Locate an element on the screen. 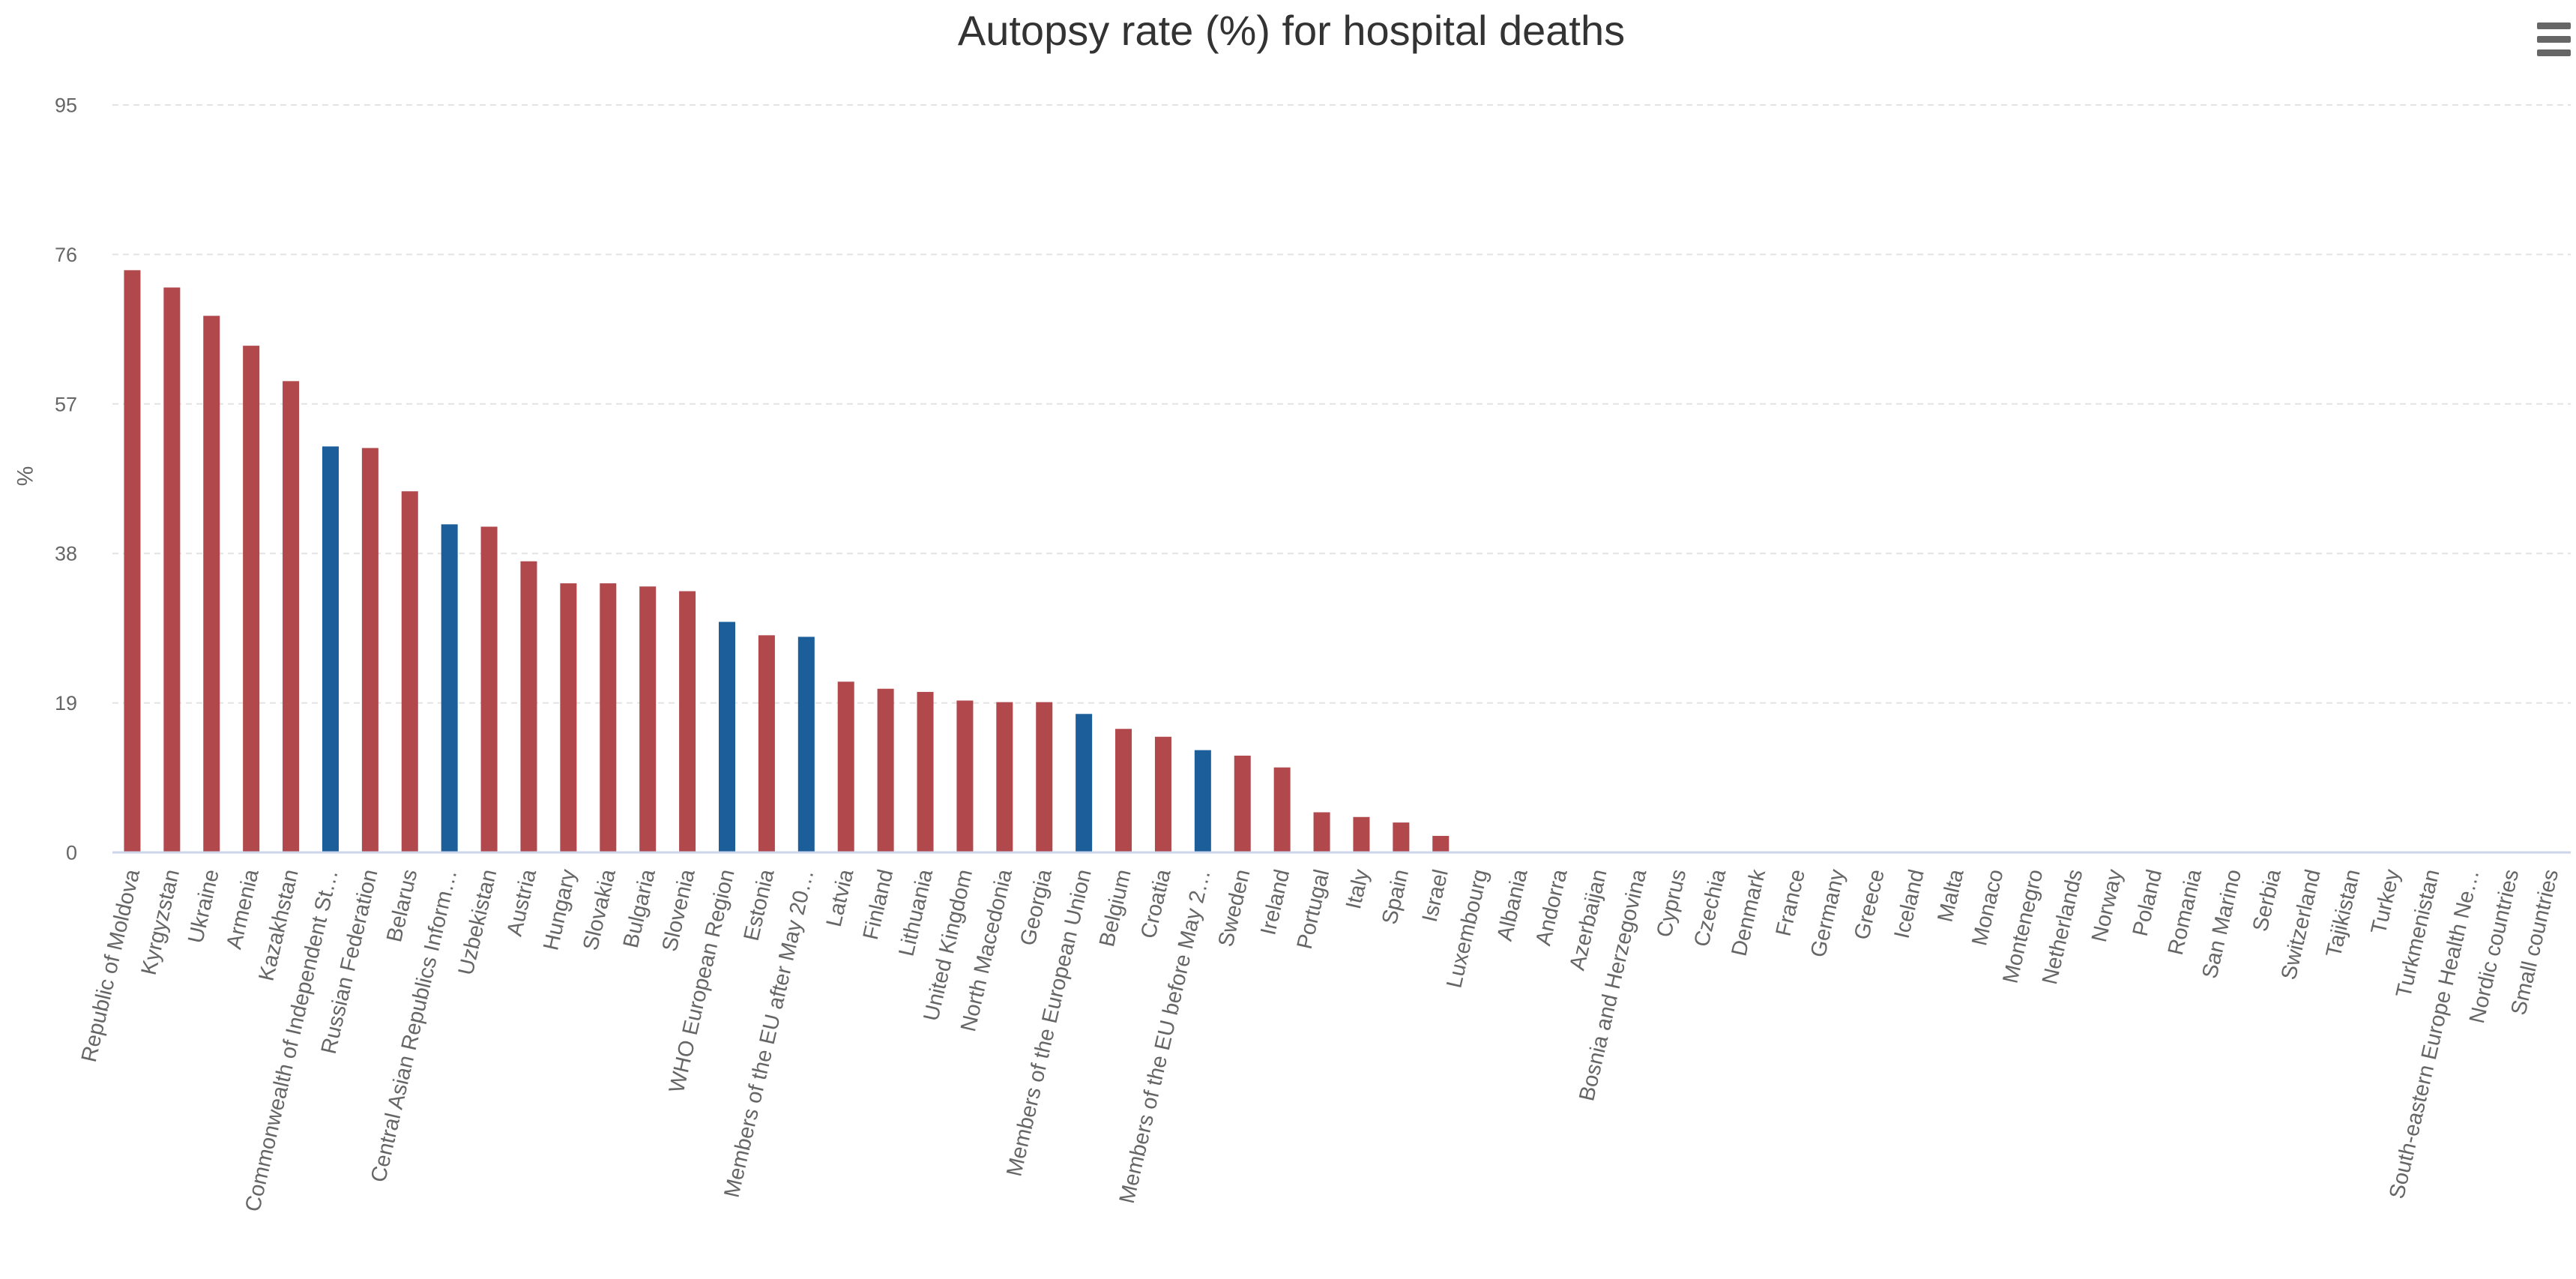 This screenshot has height=1279, width=2576. bar-who-european-region is located at coordinates (727, 737).